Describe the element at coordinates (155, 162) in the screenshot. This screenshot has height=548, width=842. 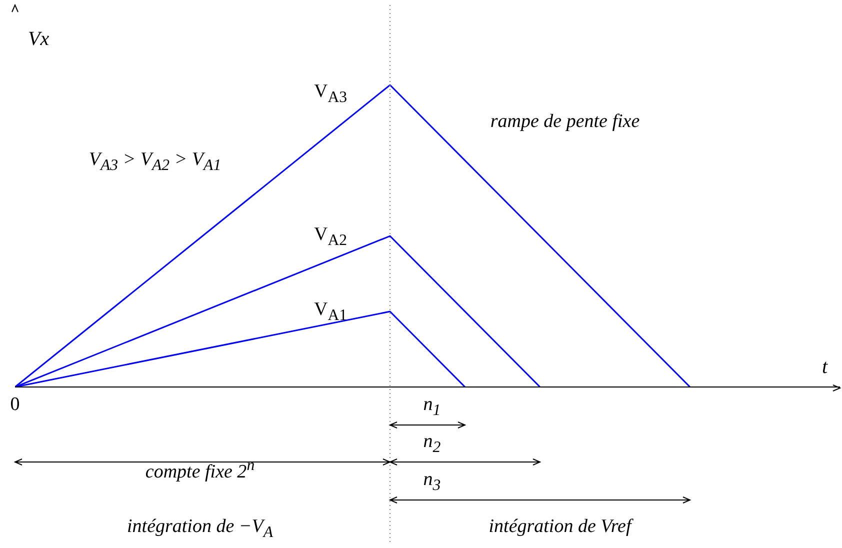
I see `annotation: V$_{A3}$ > V$_{A2}$ > V$_{A1}$` at that location.